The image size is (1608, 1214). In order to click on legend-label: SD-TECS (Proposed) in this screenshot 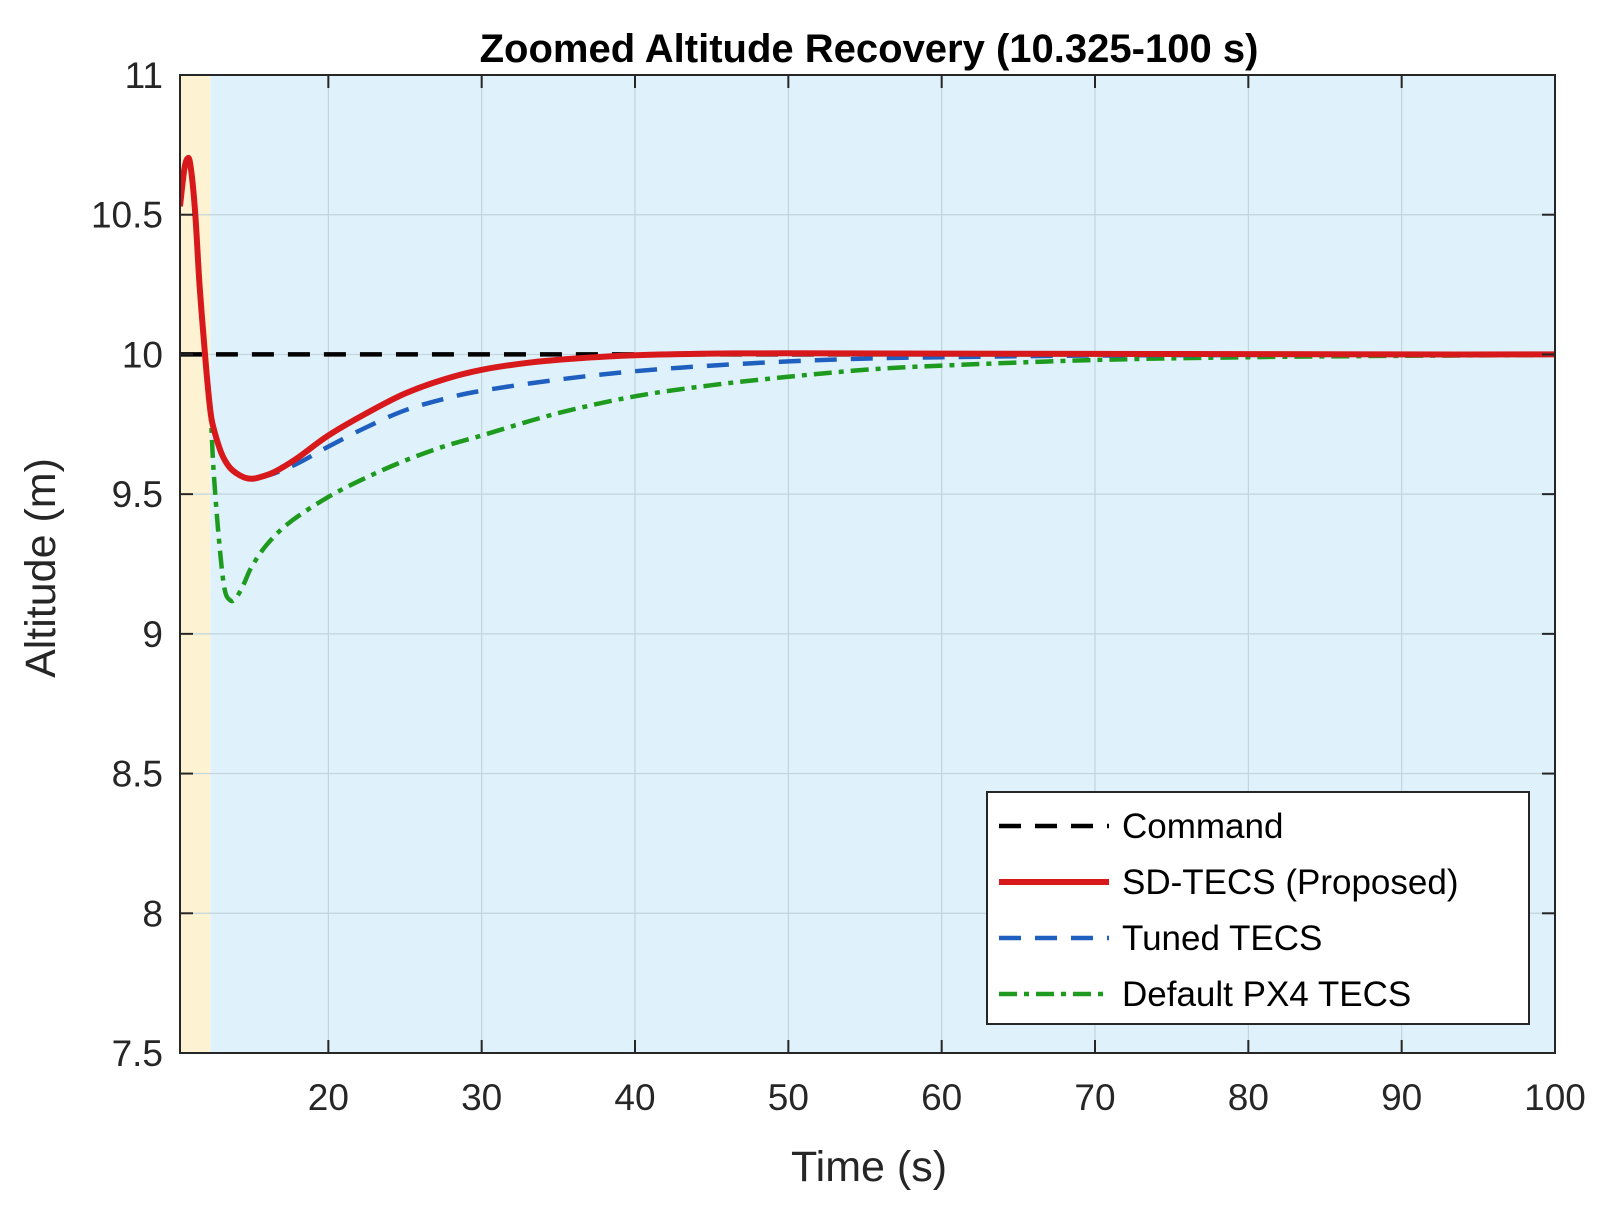, I will do `click(1290, 882)`.